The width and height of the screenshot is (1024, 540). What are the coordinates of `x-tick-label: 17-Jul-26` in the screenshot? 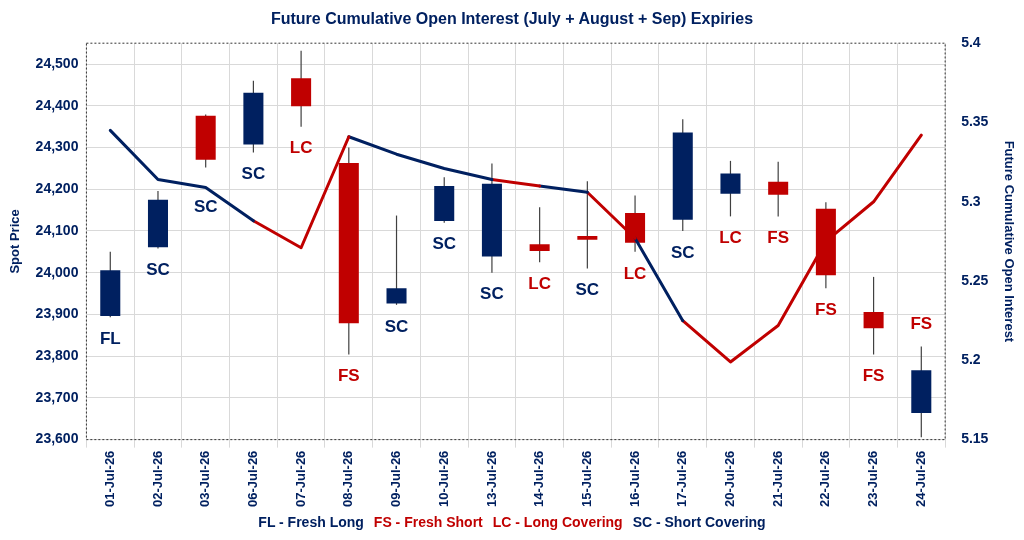 It's located at (682, 479).